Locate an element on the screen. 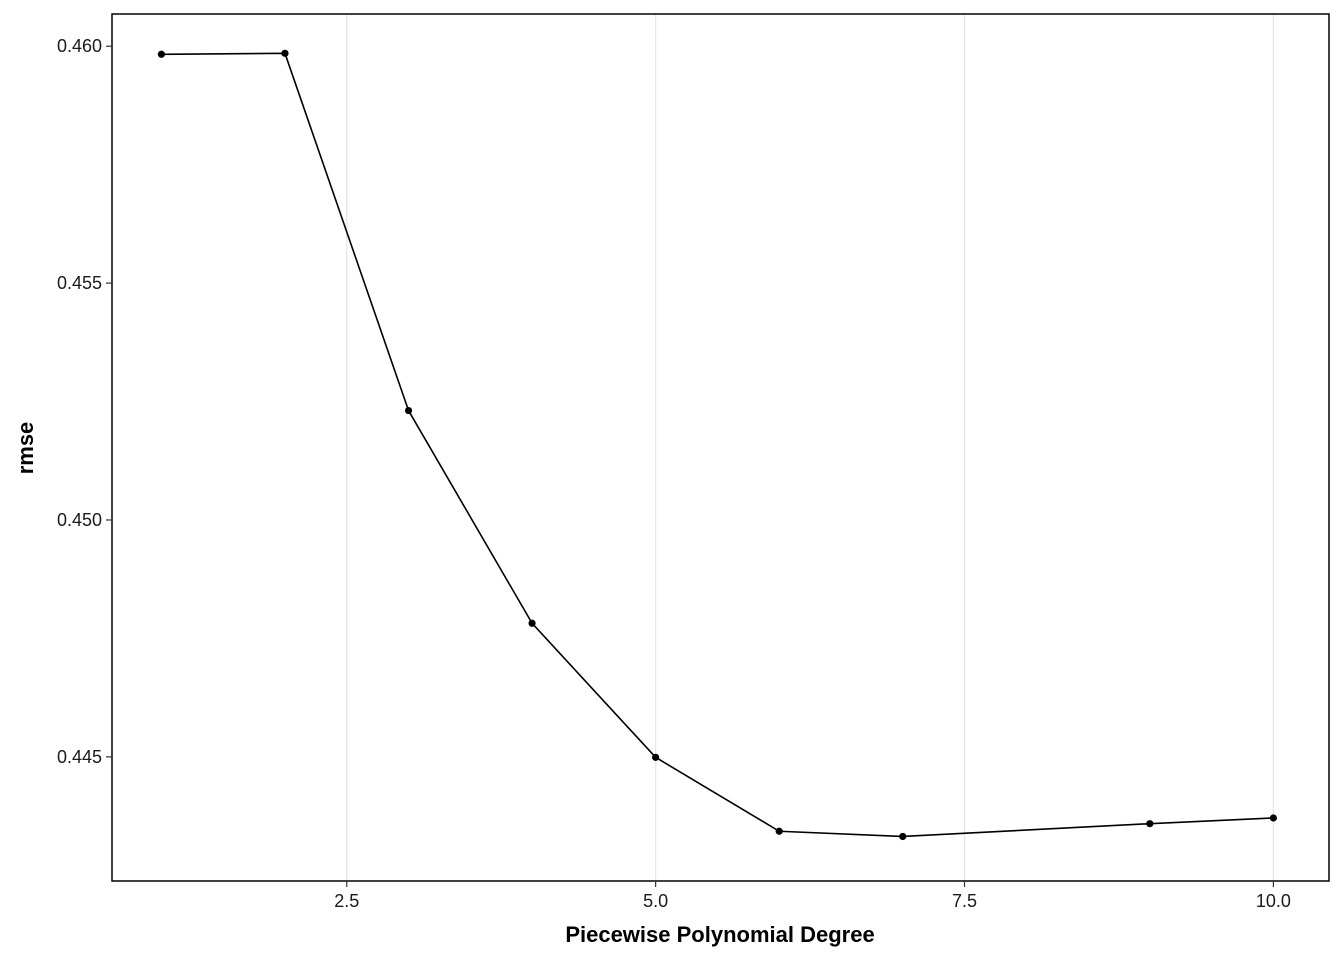 The width and height of the screenshot is (1344, 965). x-tick-label: 5.0 is located at coordinates (655, 901).